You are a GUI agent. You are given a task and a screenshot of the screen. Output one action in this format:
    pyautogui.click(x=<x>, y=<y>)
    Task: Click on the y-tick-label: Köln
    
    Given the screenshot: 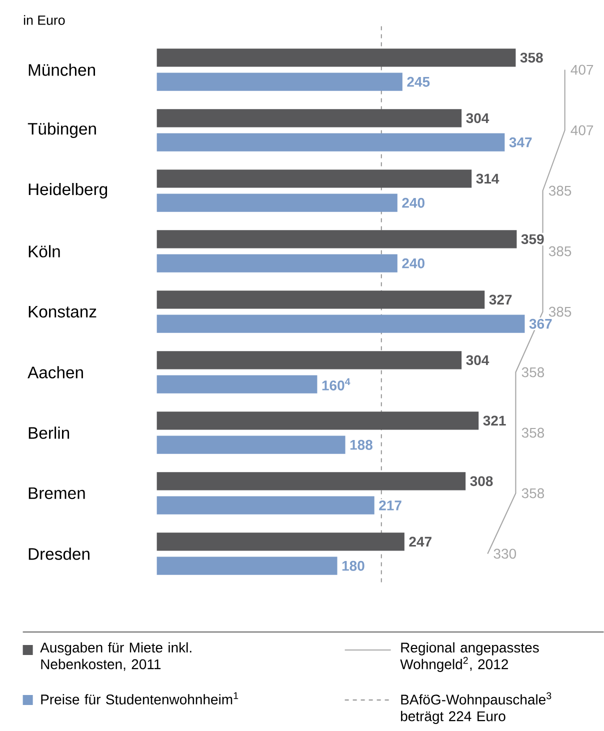 What is the action you would take?
    pyautogui.click(x=44, y=251)
    